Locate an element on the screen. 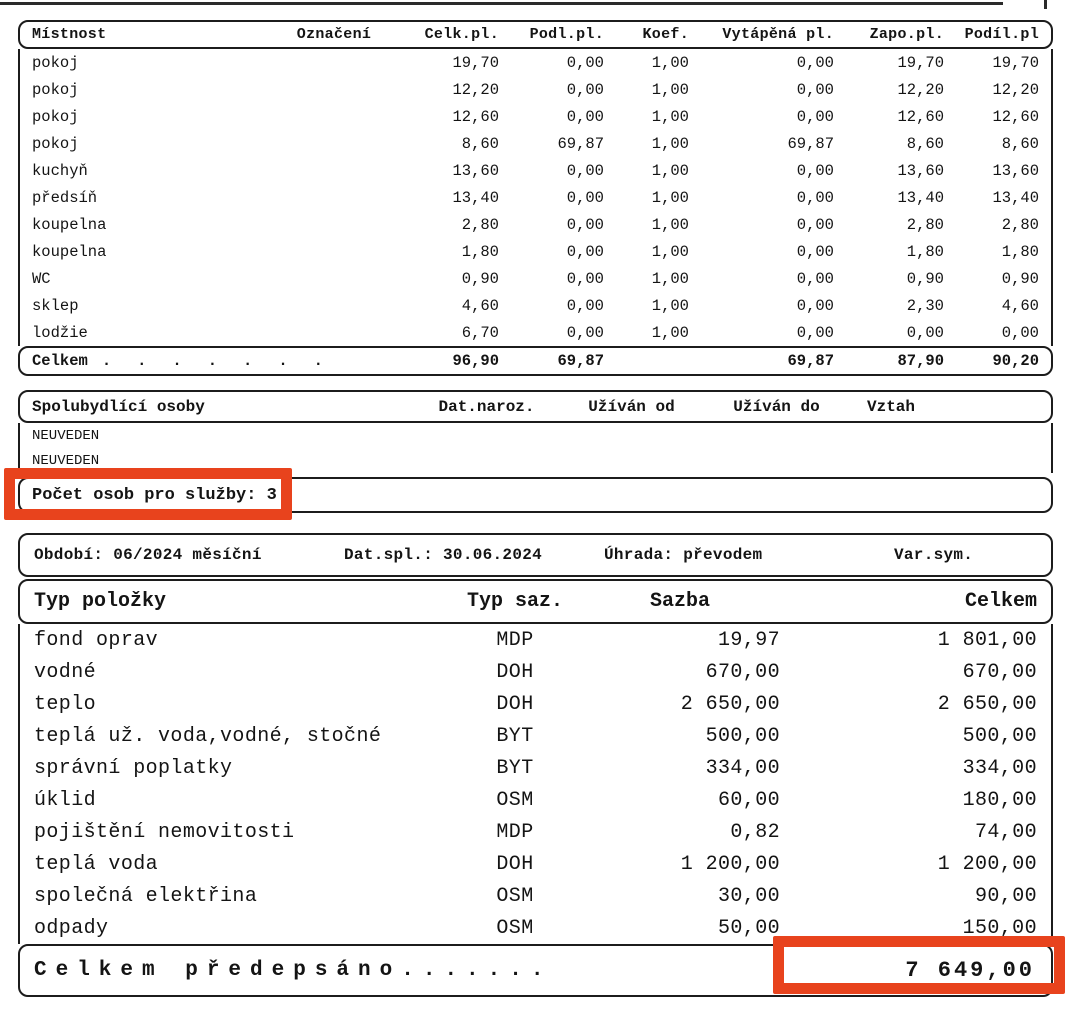 The width and height of the screenshot is (1071, 1009). page-top-partial-tick is located at coordinates (1045, 4).